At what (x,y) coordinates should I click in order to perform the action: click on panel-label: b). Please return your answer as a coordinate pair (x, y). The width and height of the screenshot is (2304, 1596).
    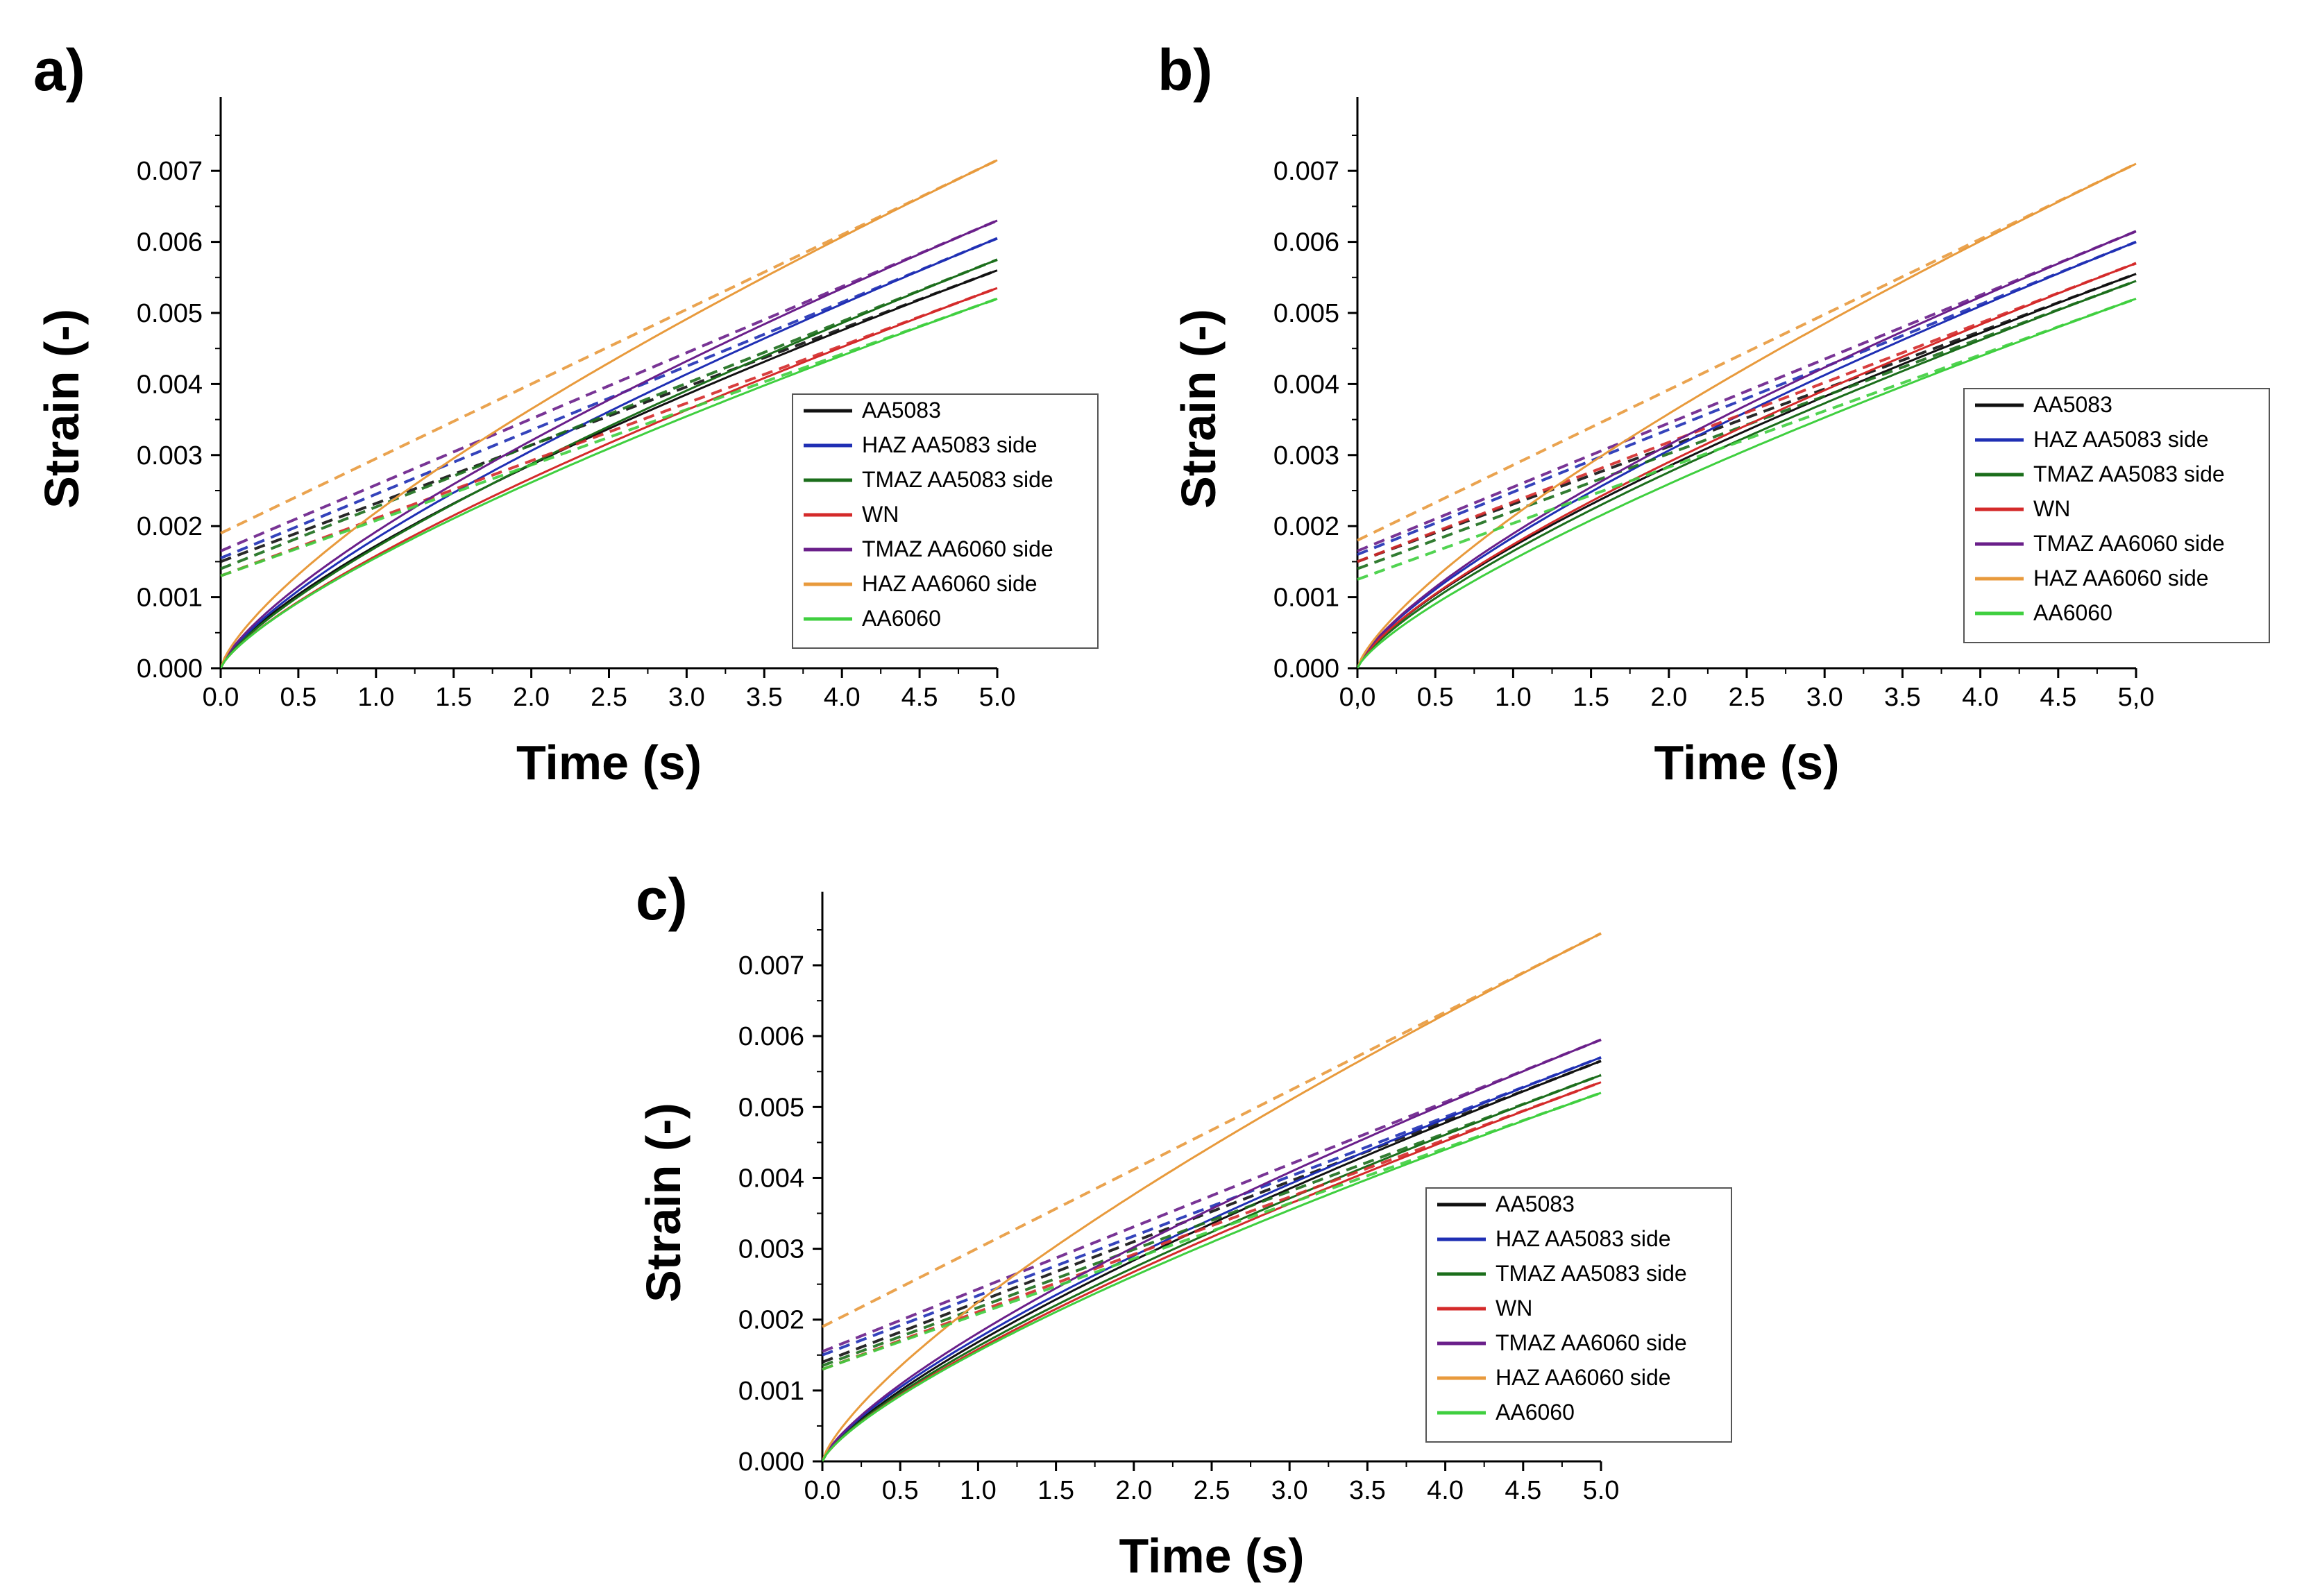
    Looking at the image, I should click on (1185, 70).